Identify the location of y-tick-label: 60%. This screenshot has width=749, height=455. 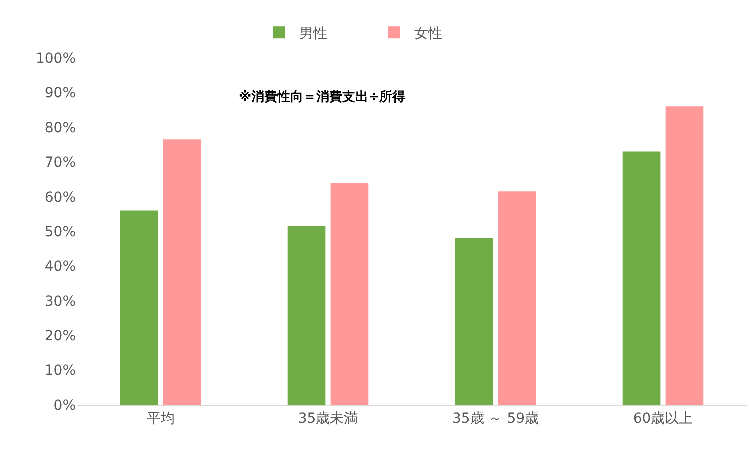
(60, 198).